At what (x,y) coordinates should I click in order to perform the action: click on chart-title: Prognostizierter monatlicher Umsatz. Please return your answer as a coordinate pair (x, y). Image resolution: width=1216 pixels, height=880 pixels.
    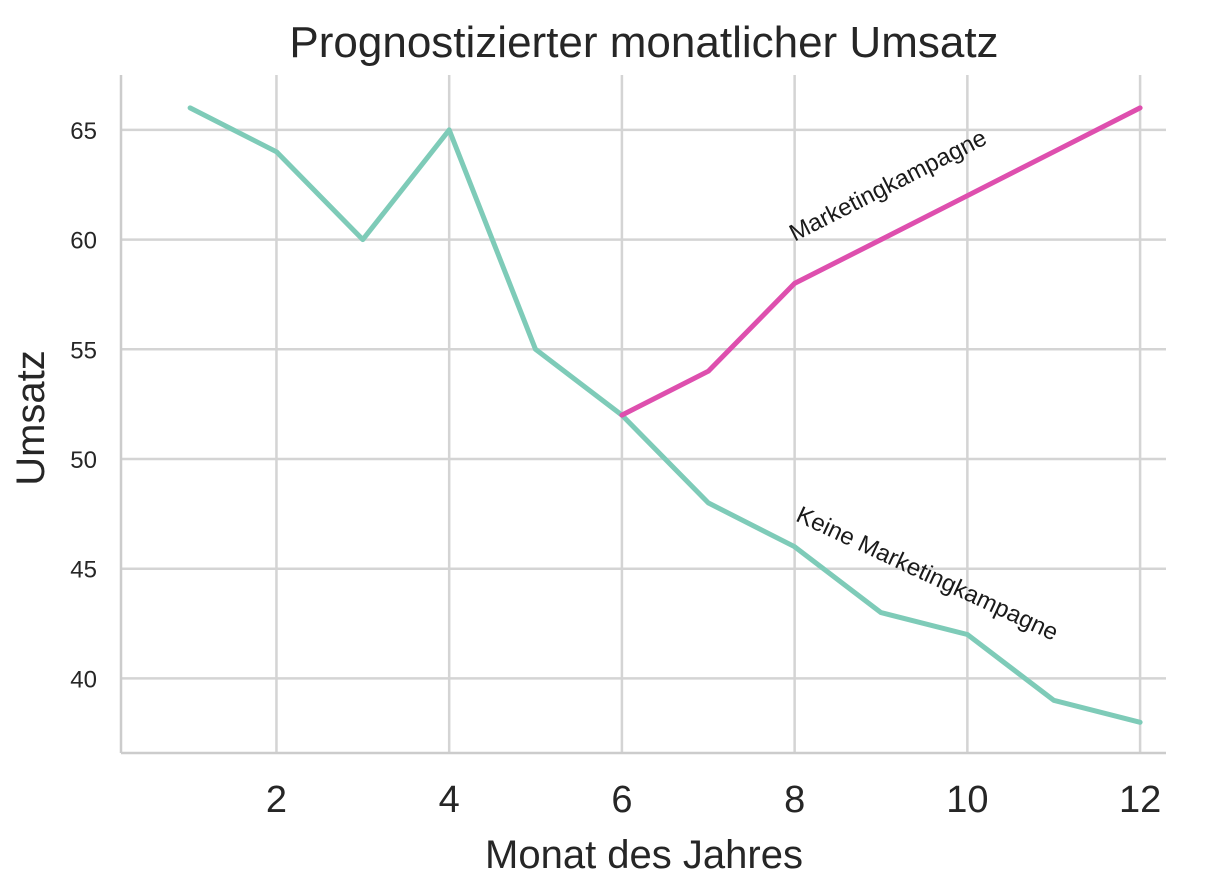
    Looking at the image, I should click on (643, 42).